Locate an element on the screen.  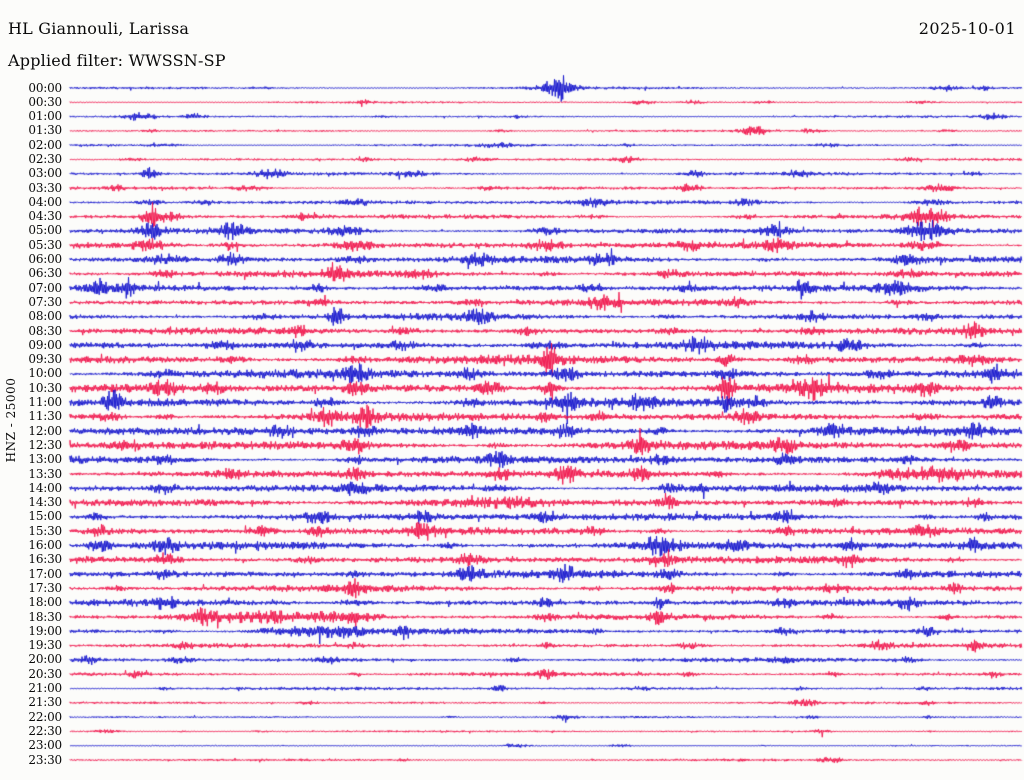
row-label: 10:00 is located at coordinates (45, 373).